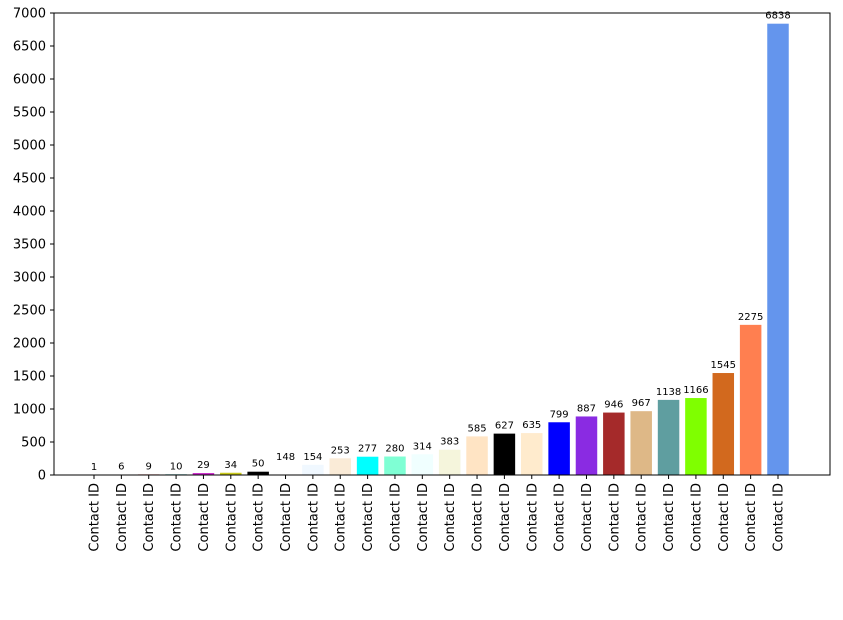 The width and height of the screenshot is (843, 620). What do you see at coordinates (29, 146) in the screenshot?
I see `y-tick-label: 5000` at bounding box center [29, 146].